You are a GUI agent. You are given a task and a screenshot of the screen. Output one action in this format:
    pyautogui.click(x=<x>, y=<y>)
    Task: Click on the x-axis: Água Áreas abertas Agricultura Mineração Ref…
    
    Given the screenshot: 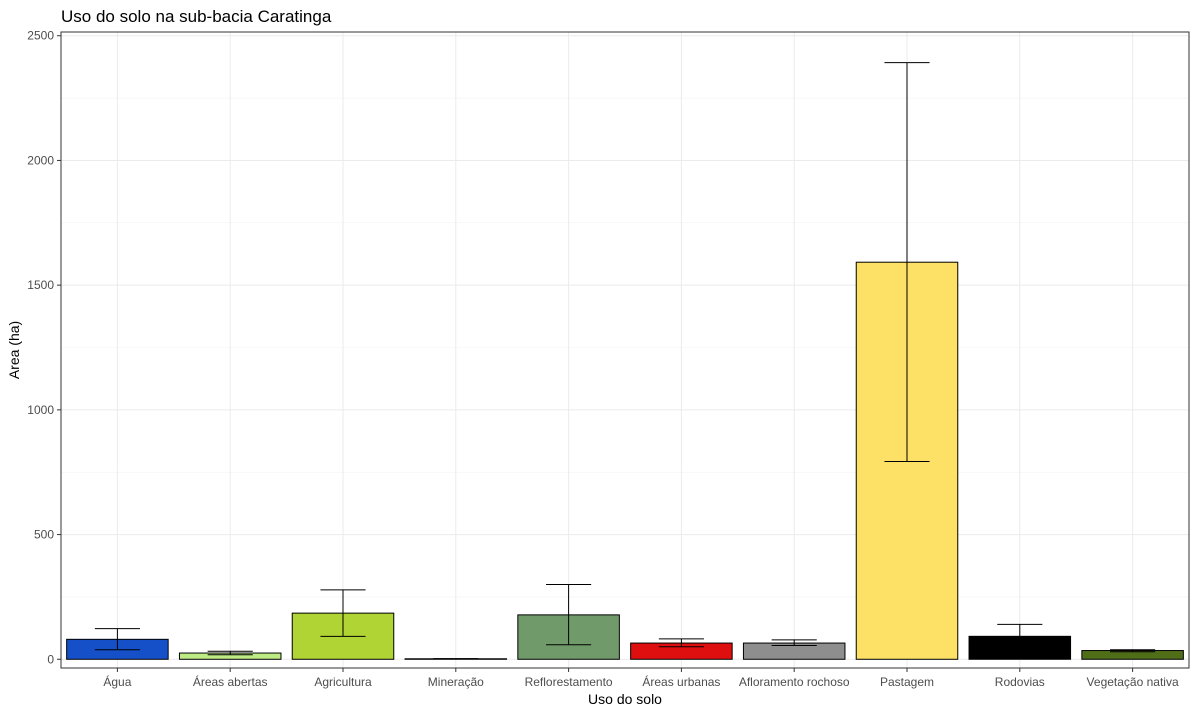 What is the action you would take?
    pyautogui.click(x=641, y=678)
    